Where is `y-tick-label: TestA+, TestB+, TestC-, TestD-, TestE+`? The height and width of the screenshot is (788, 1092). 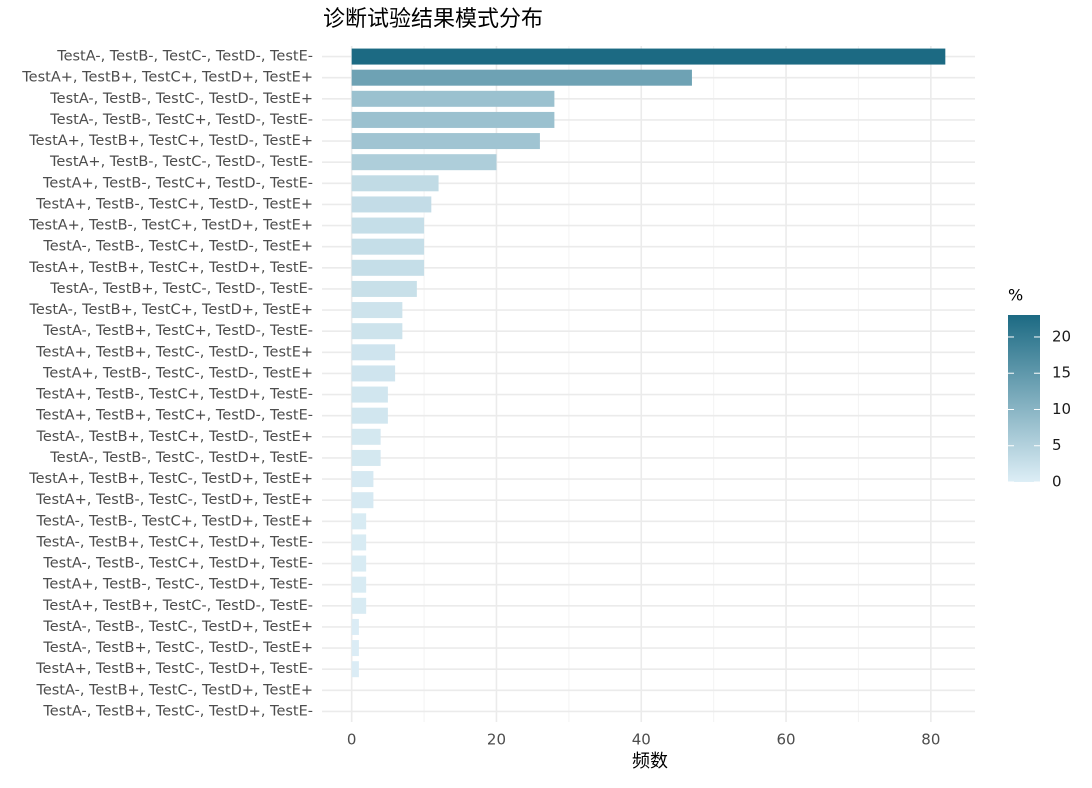 y-tick-label: TestA+, TestB+, TestC-, TestD-, TestE+ is located at coordinates (174, 352).